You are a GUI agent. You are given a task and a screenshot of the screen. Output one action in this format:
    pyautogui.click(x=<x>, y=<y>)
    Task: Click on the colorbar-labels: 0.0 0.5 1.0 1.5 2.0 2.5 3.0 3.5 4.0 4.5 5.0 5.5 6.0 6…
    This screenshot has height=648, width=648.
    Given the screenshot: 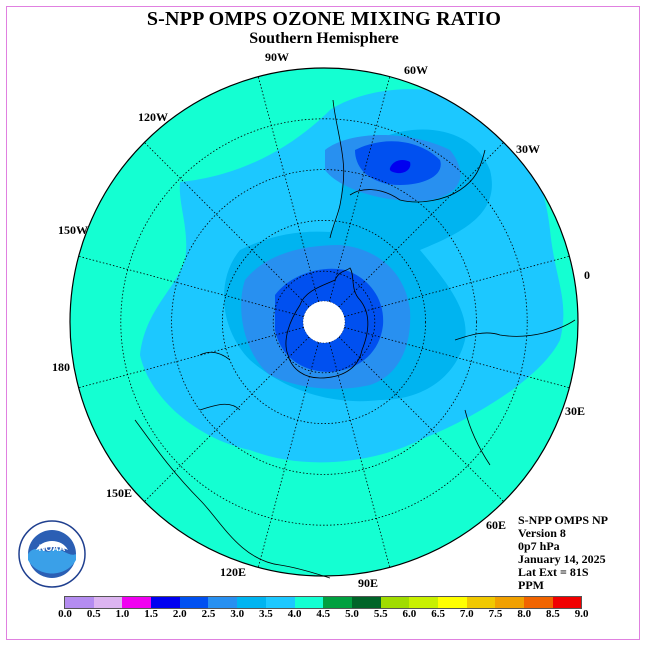 What is the action you would take?
    pyautogui.click(x=324, y=616)
    